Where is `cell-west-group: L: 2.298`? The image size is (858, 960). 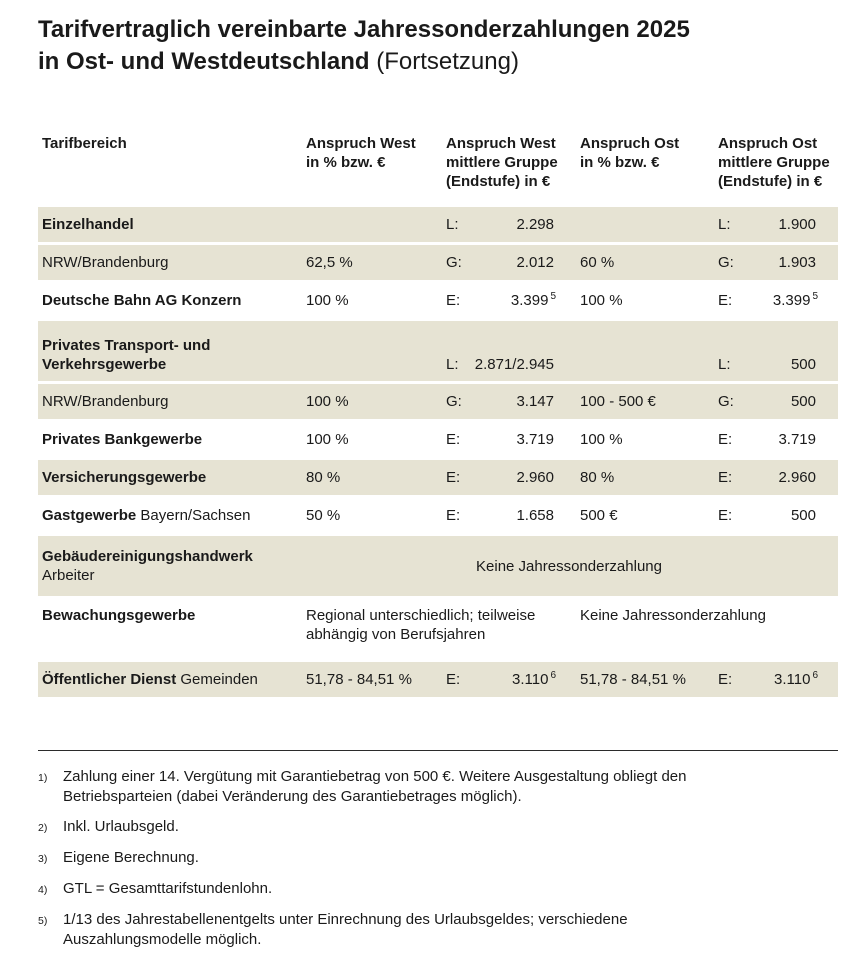
cell-west-group: L: 2.298 is located at coordinates (500, 224).